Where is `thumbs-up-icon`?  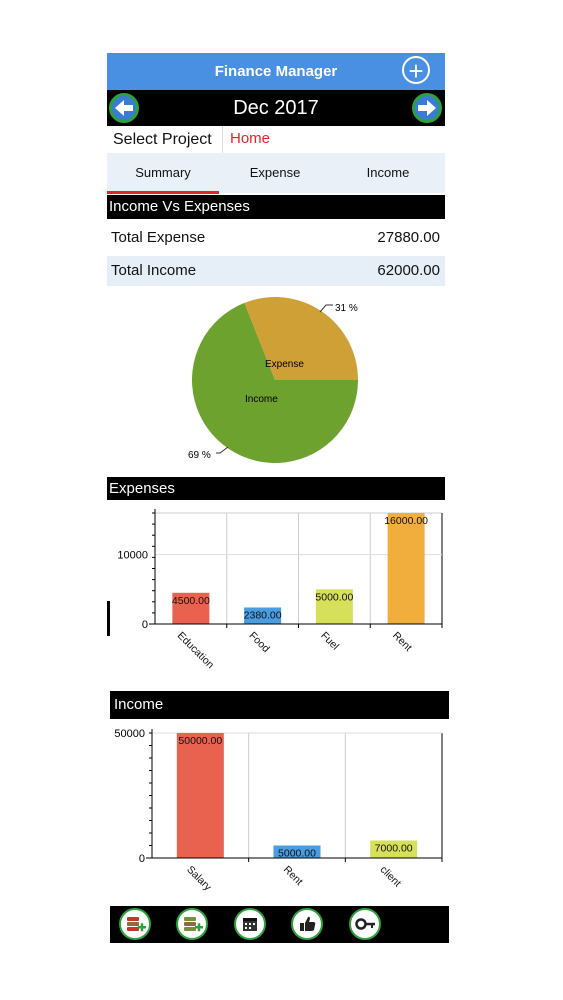
thumbs-up-icon is located at coordinates (308, 923).